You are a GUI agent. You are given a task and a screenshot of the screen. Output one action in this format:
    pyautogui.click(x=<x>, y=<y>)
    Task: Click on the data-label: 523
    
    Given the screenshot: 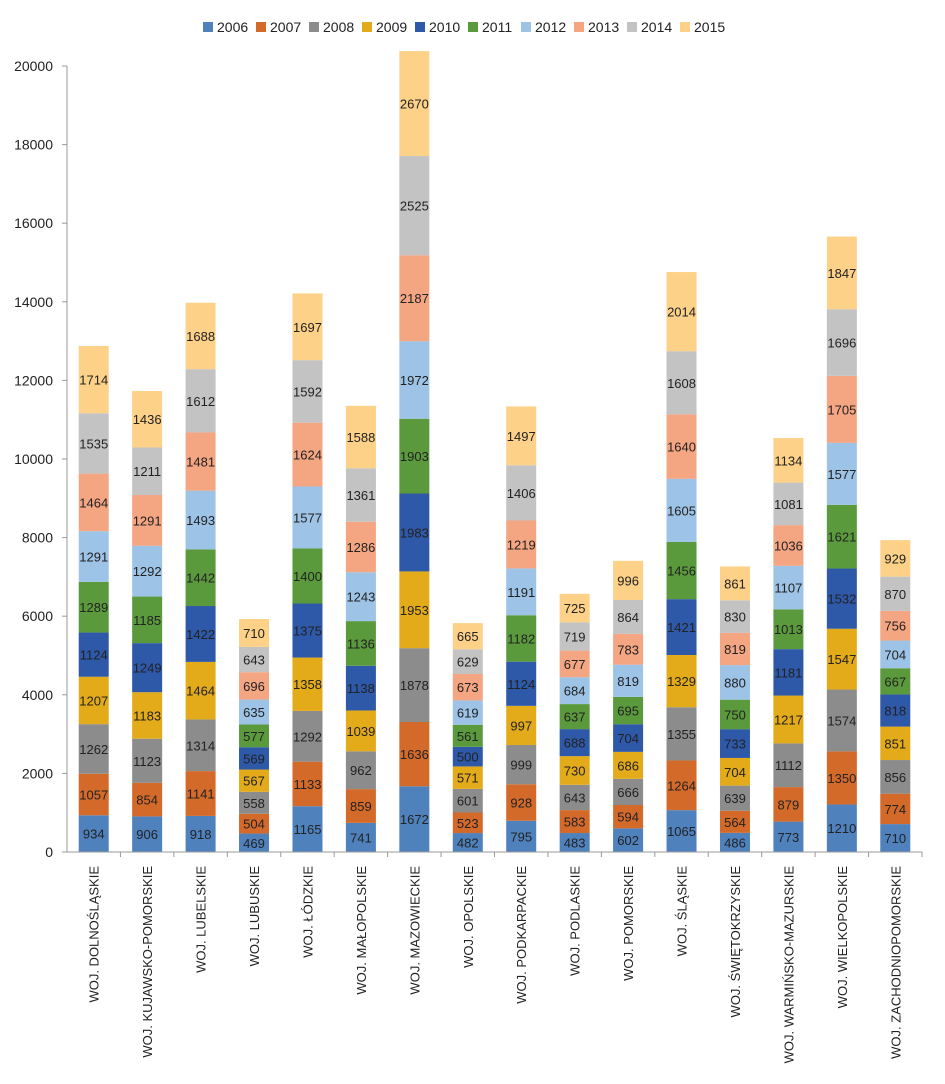 What is the action you would take?
    pyautogui.click(x=468, y=823)
    